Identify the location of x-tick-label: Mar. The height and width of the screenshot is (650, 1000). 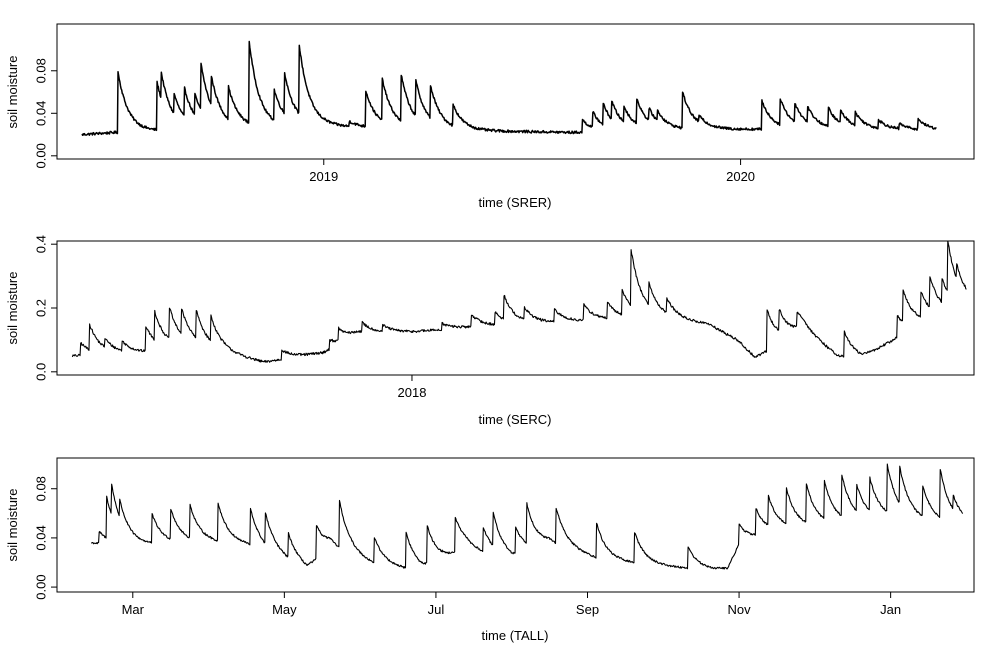
(133, 609).